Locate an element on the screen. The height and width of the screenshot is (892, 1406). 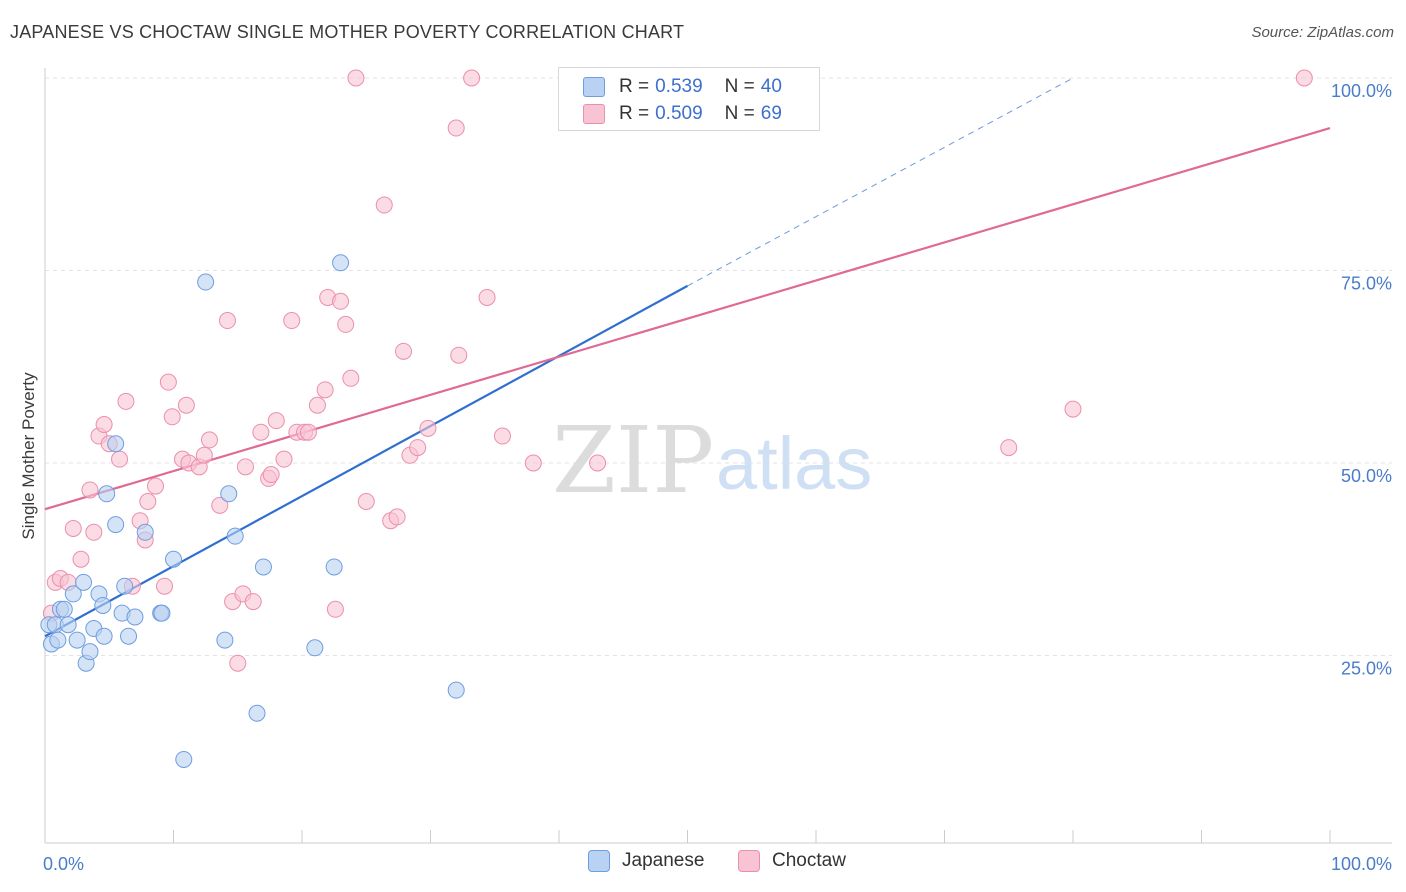
japanese-swatch is located at coordinates (594, 87).